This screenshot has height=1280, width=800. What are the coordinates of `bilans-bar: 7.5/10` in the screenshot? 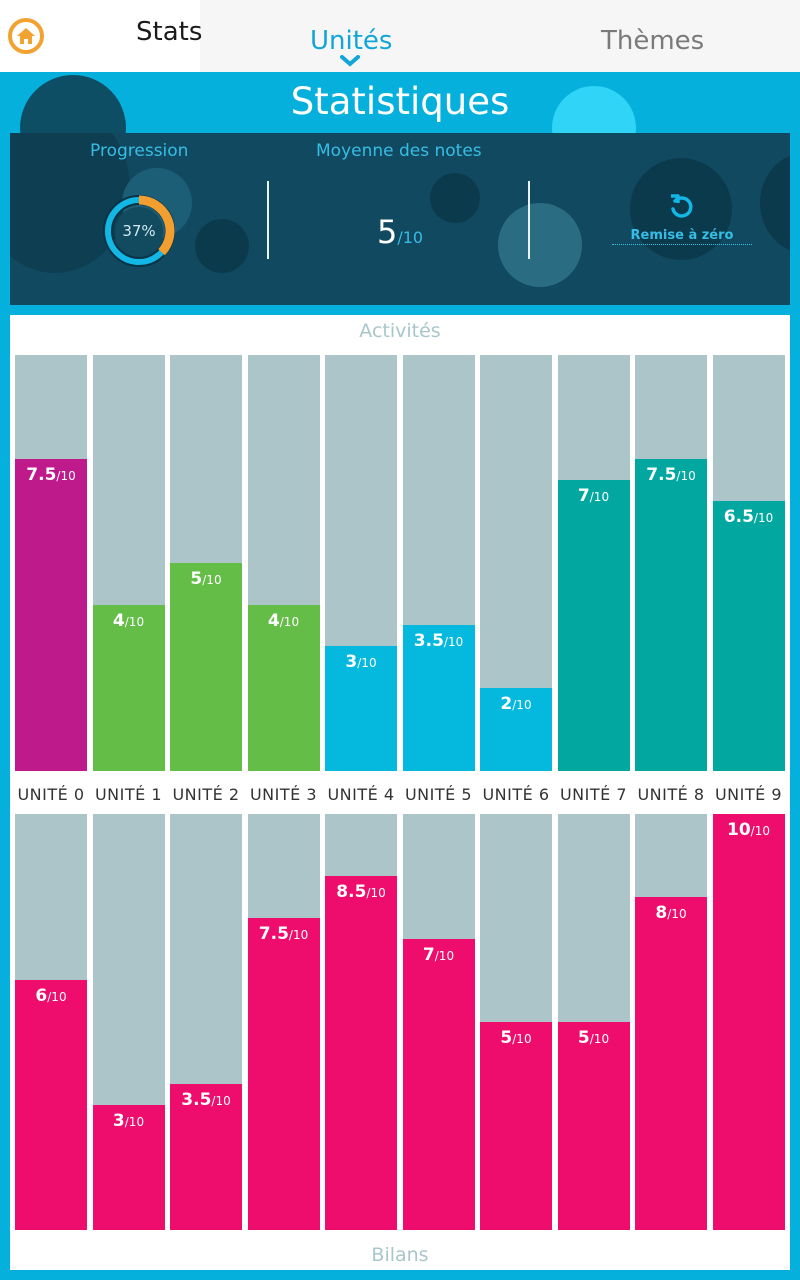 It's located at (283, 1074).